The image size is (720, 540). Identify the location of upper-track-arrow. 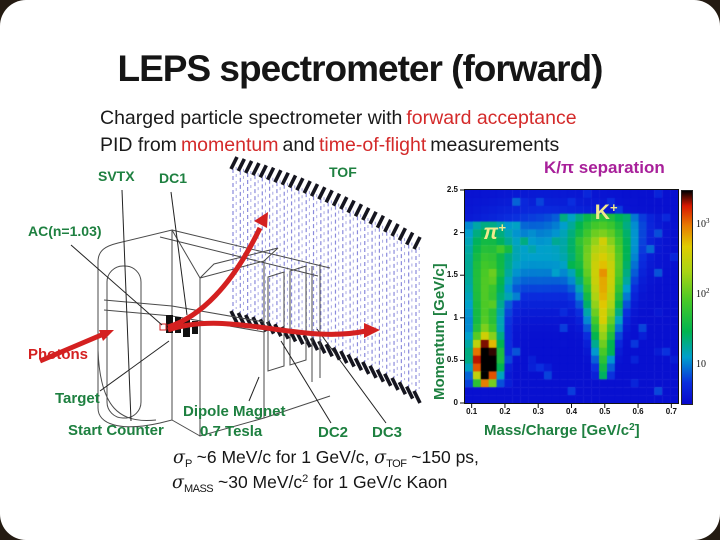
(215, 278).